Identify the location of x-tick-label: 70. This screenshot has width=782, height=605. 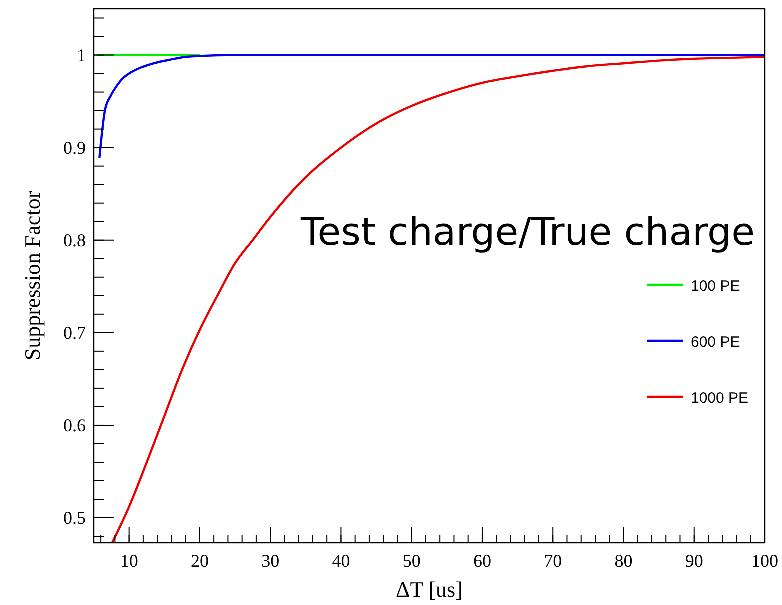
(553, 561).